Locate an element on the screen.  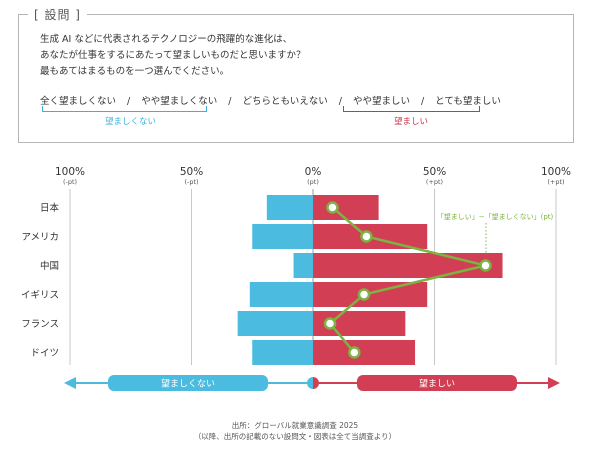
scale-option: 全く望ましくない is located at coordinates (78, 101).